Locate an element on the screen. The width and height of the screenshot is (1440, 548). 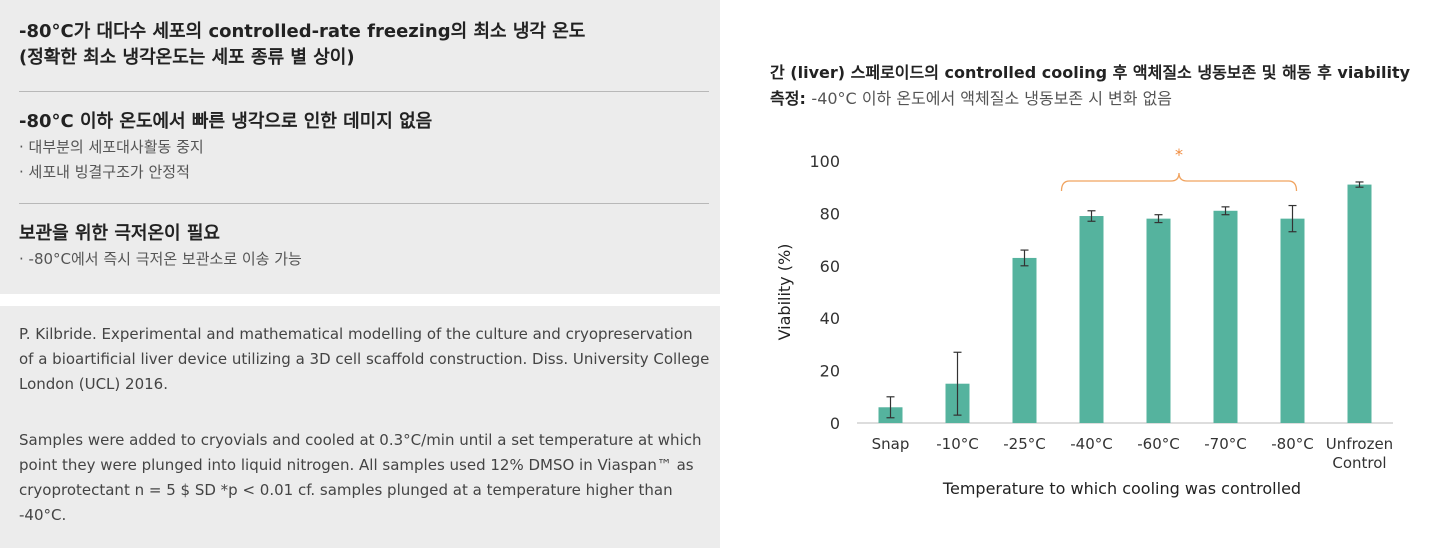
x-tick-label: Control is located at coordinates (1359, 463).